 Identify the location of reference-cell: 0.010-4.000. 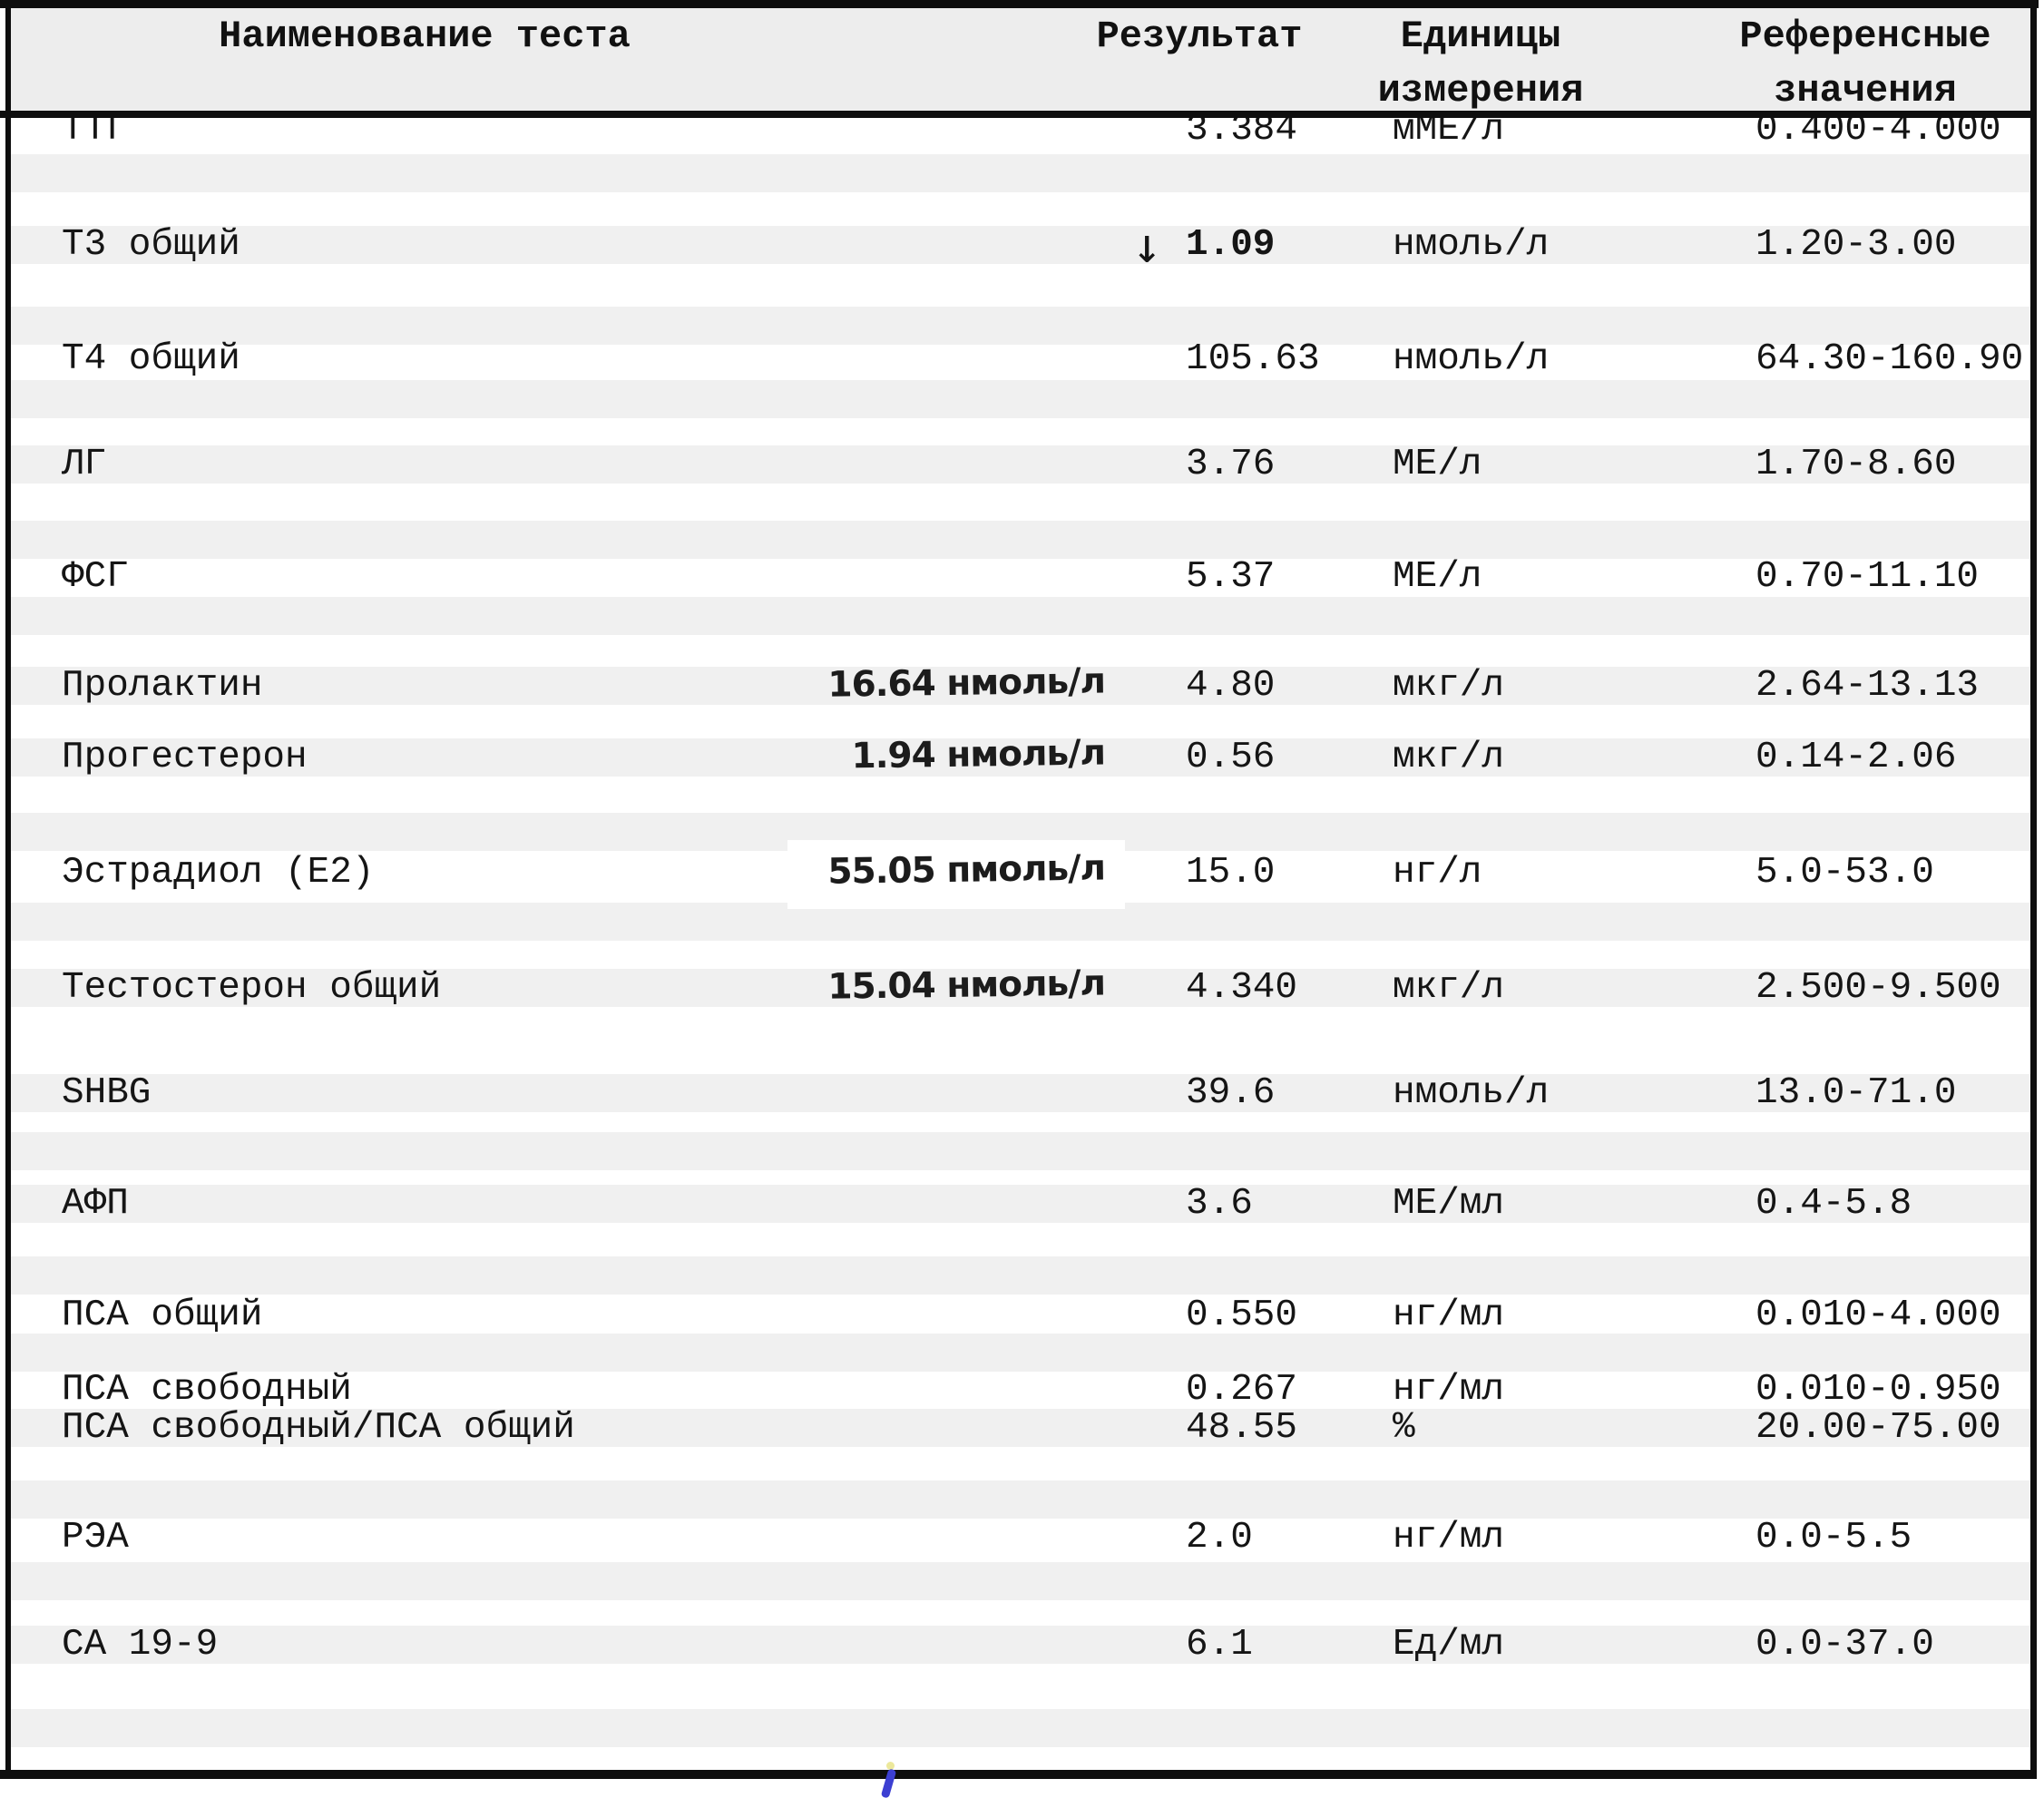
(1878, 1315).